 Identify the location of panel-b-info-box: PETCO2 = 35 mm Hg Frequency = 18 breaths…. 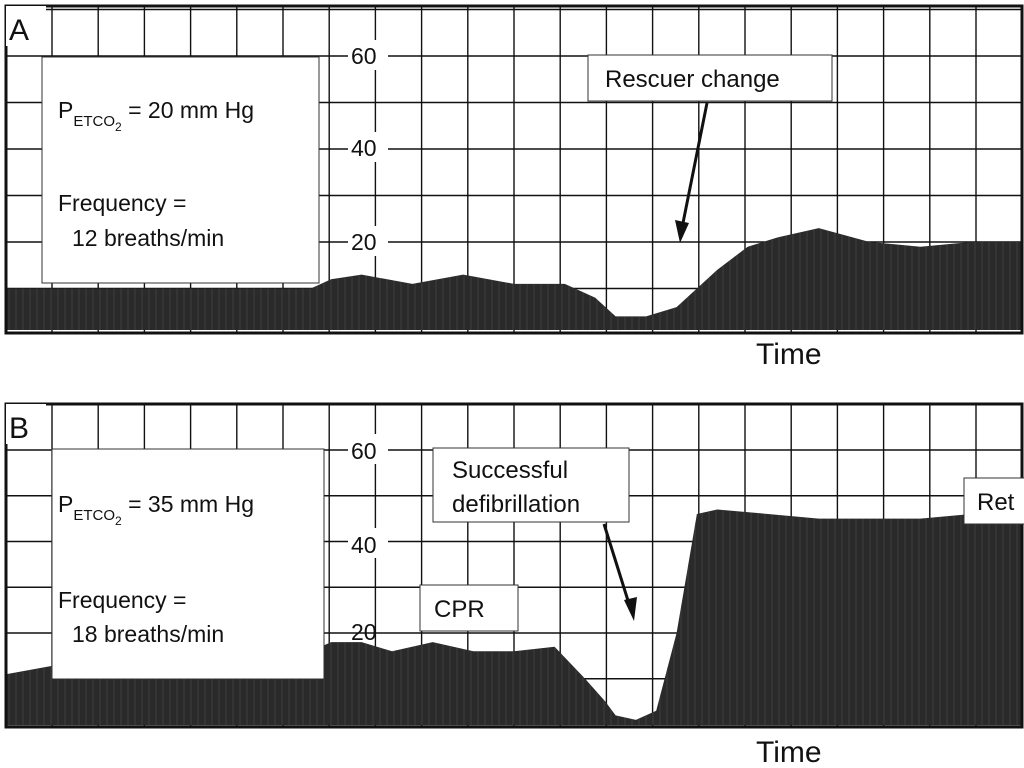
(188, 564).